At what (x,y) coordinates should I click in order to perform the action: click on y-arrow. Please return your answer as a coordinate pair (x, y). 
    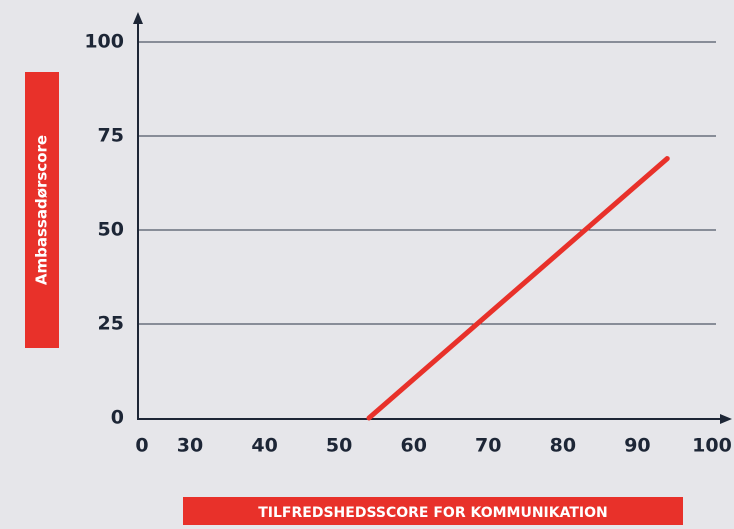
    Looking at the image, I should click on (138, 18).